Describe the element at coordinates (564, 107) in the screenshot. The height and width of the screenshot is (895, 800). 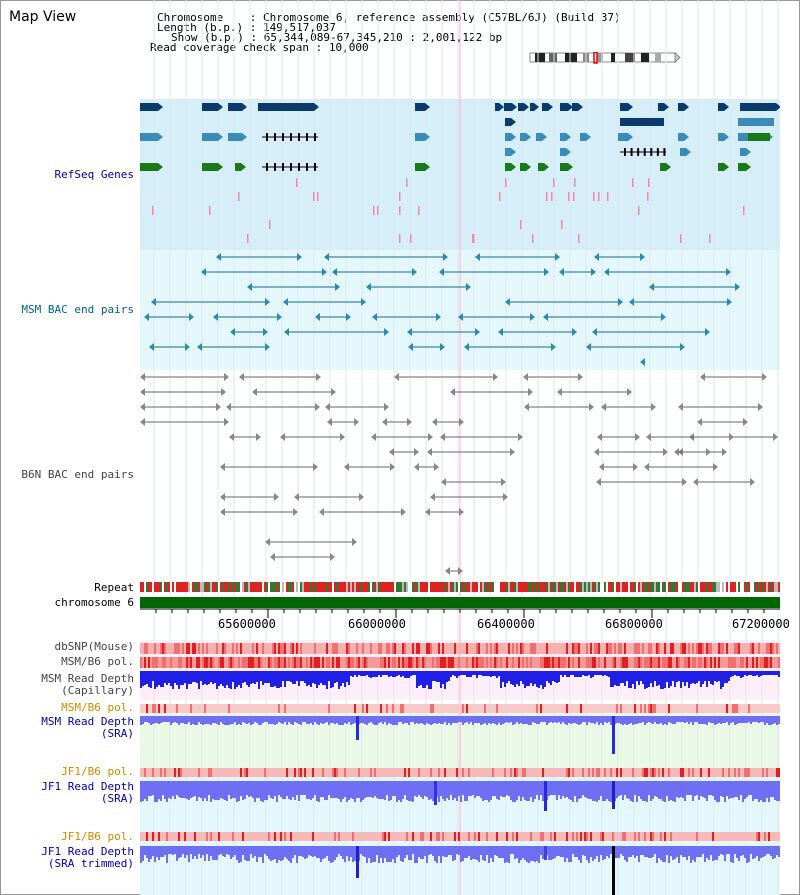
I see `gene-feature` at that location.